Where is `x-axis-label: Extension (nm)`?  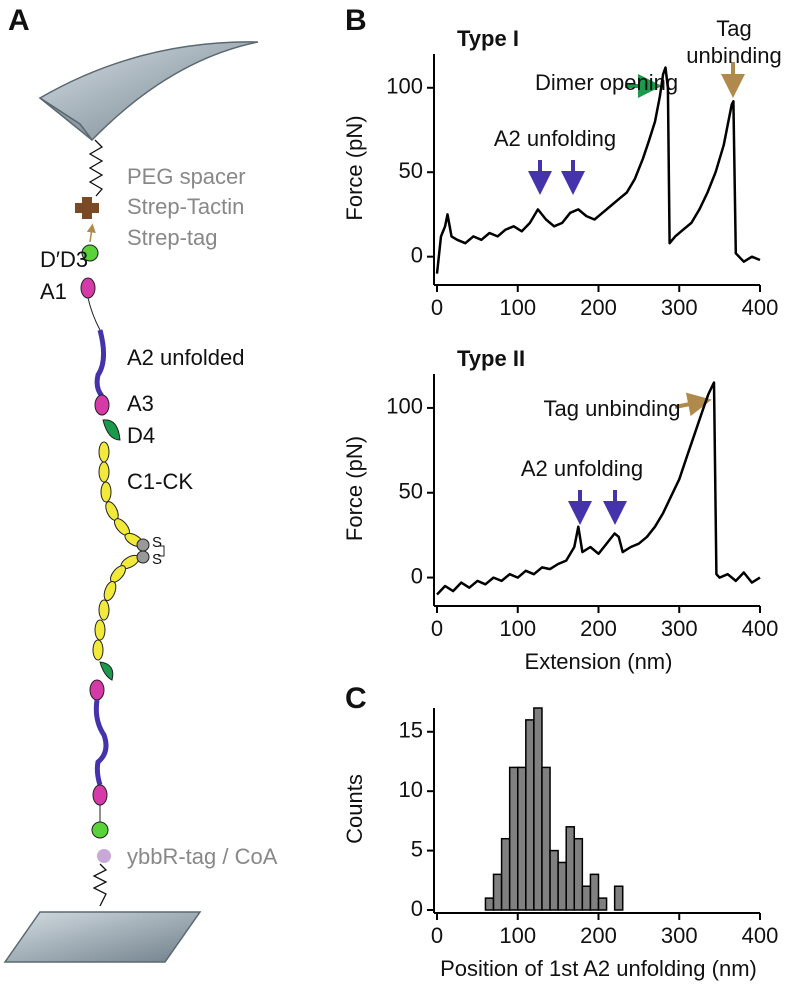
x-axis-label: Extension (nm) is located at coordinates (599, 661).